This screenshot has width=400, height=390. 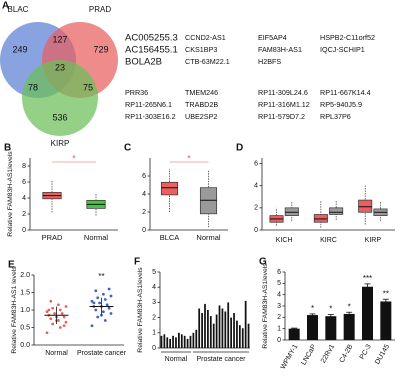 What do you see at coordinates (127, 148) in the screenshot?
I see `panel-label: C` at bounding box center [127, 148].